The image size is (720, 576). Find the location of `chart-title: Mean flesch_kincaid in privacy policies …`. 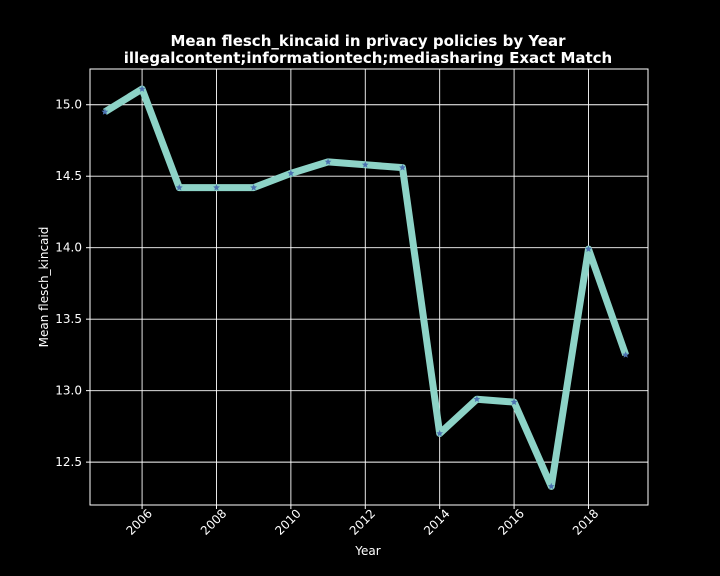

chart-title: Mean flesch_kincaid in privacy policies … is located at coordinates (368, 41).